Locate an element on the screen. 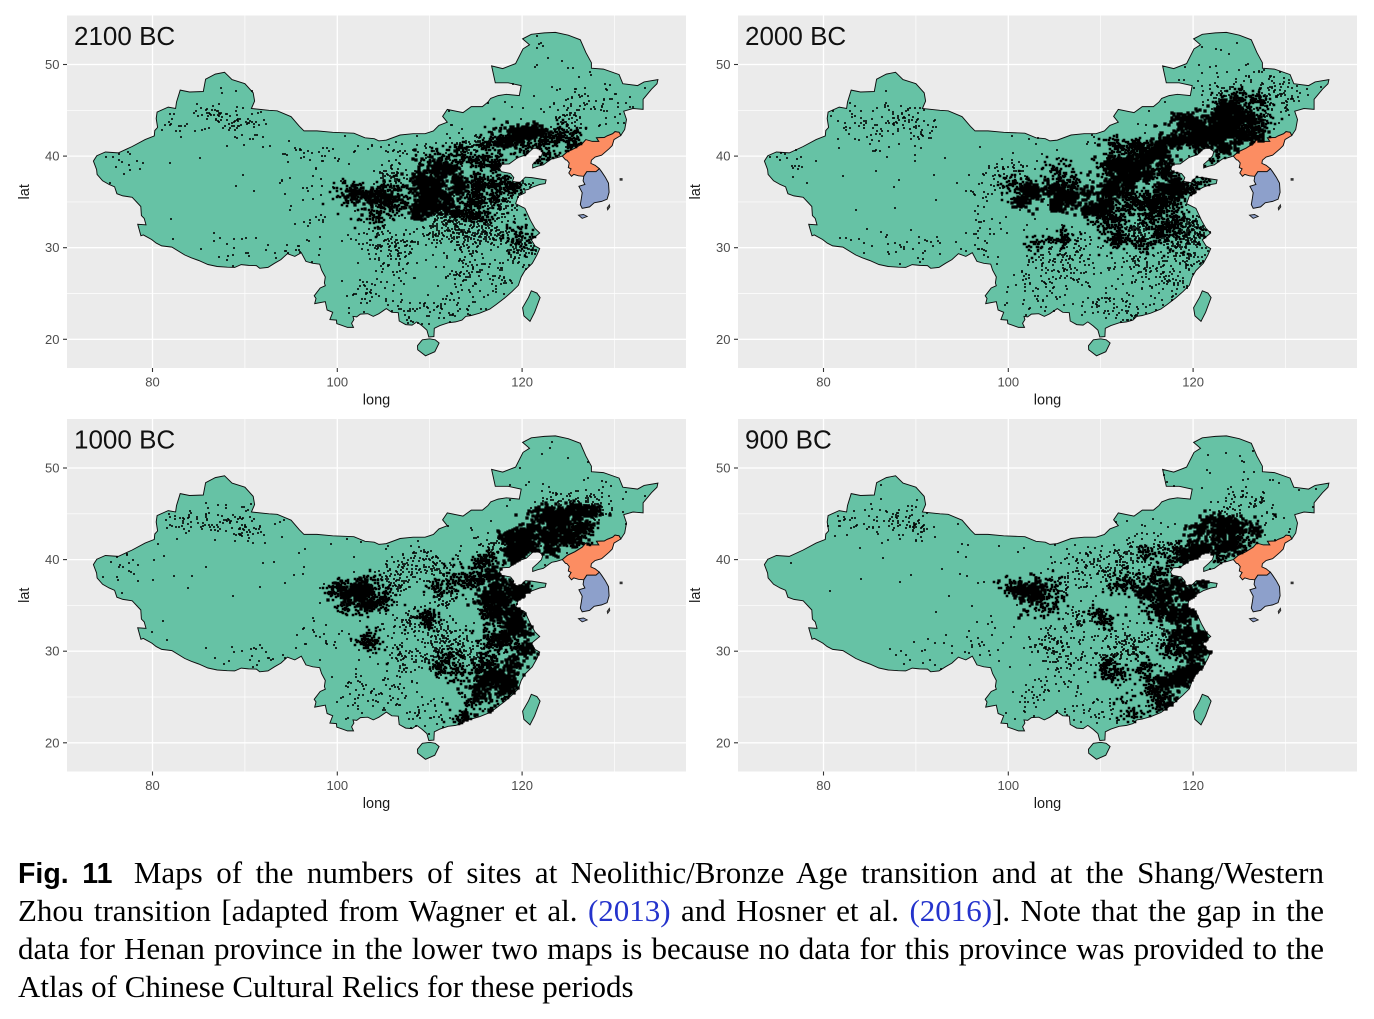 The image size is (1374, 1019). svg-text: 2000 BC is located at coordinates (795, 36).